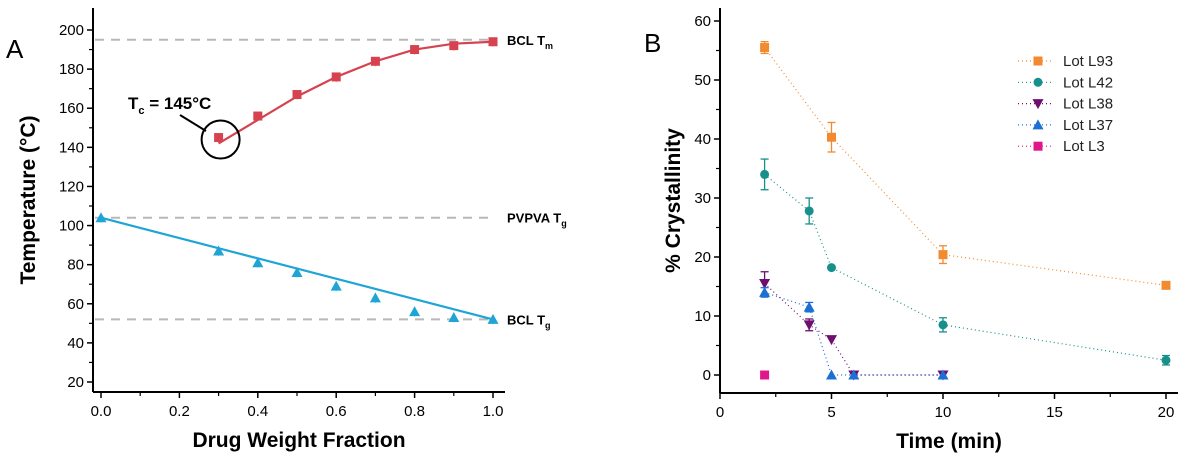 Image resolution: width=1191 pixels, height=467 pixels. Describe the element at coordinates (831, 412) in the screenshot. I see `x-tick-label: 5` at that location.